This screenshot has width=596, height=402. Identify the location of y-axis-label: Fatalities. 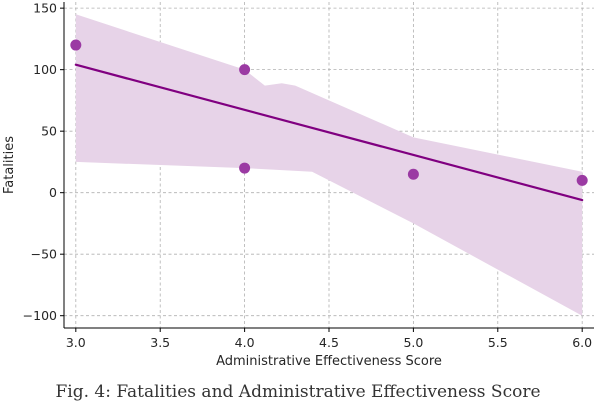
(9, 165).